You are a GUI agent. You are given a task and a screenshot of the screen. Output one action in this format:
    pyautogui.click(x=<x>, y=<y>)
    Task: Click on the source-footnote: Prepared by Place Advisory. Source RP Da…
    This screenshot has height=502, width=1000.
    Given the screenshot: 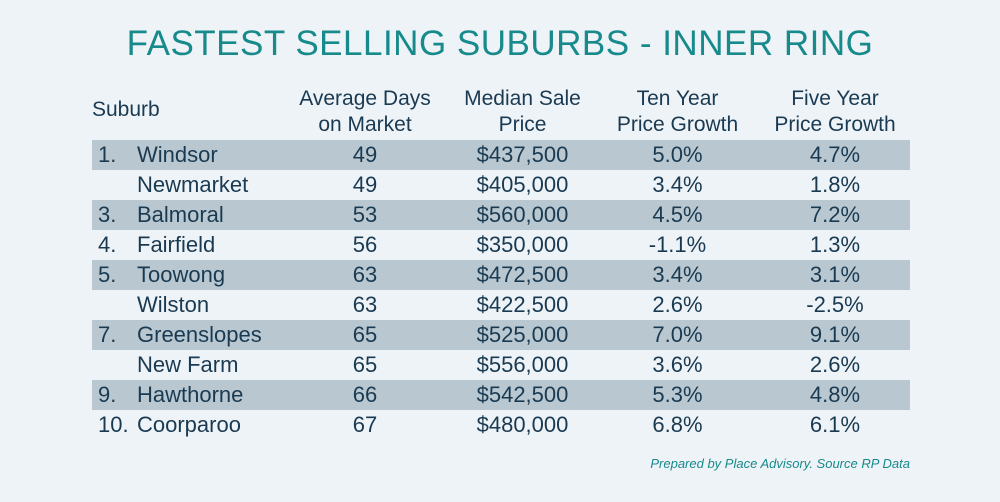 What is the action you would take?
    pyautogui.click(x=780, y=463)
    